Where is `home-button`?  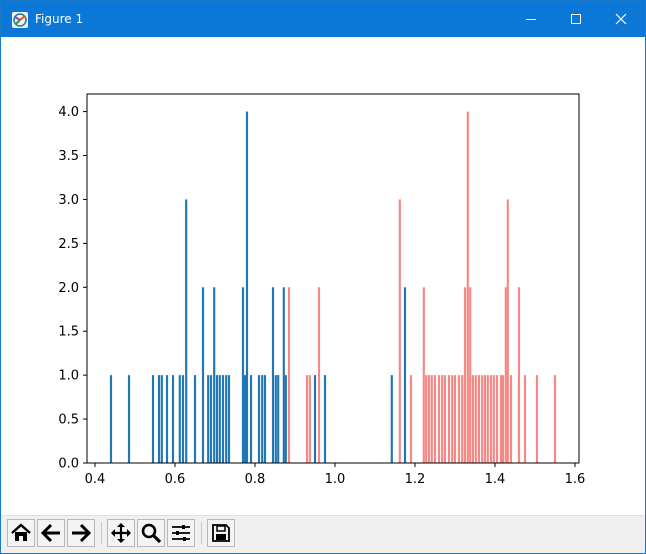 home-button is located at coordinates (21, 533).